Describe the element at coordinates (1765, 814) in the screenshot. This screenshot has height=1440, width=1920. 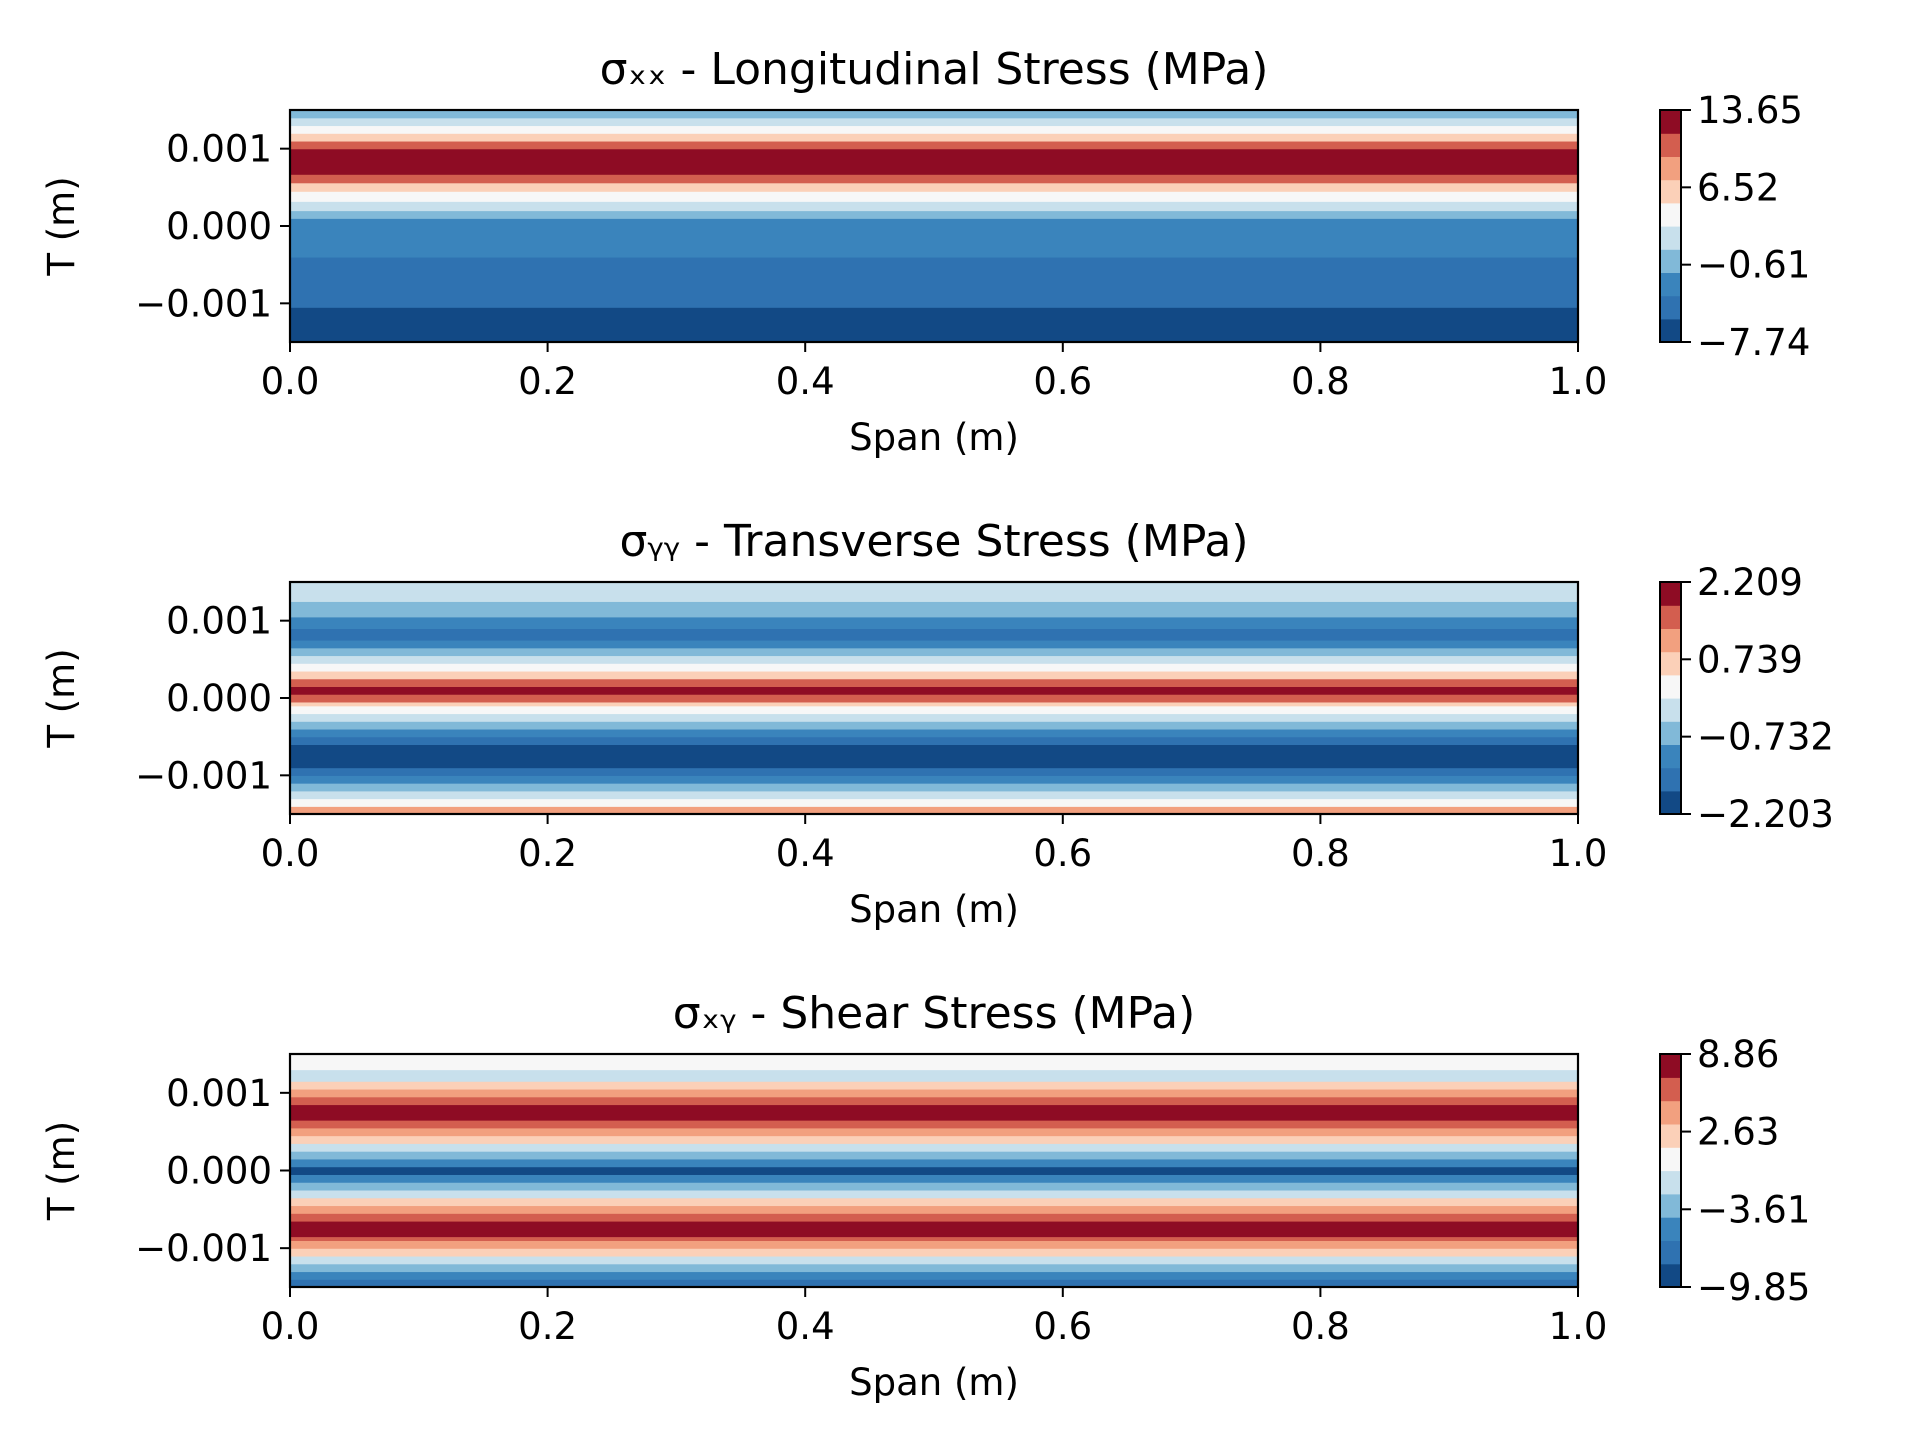
I see `colorbar-tick-label: −2.203` at that location.